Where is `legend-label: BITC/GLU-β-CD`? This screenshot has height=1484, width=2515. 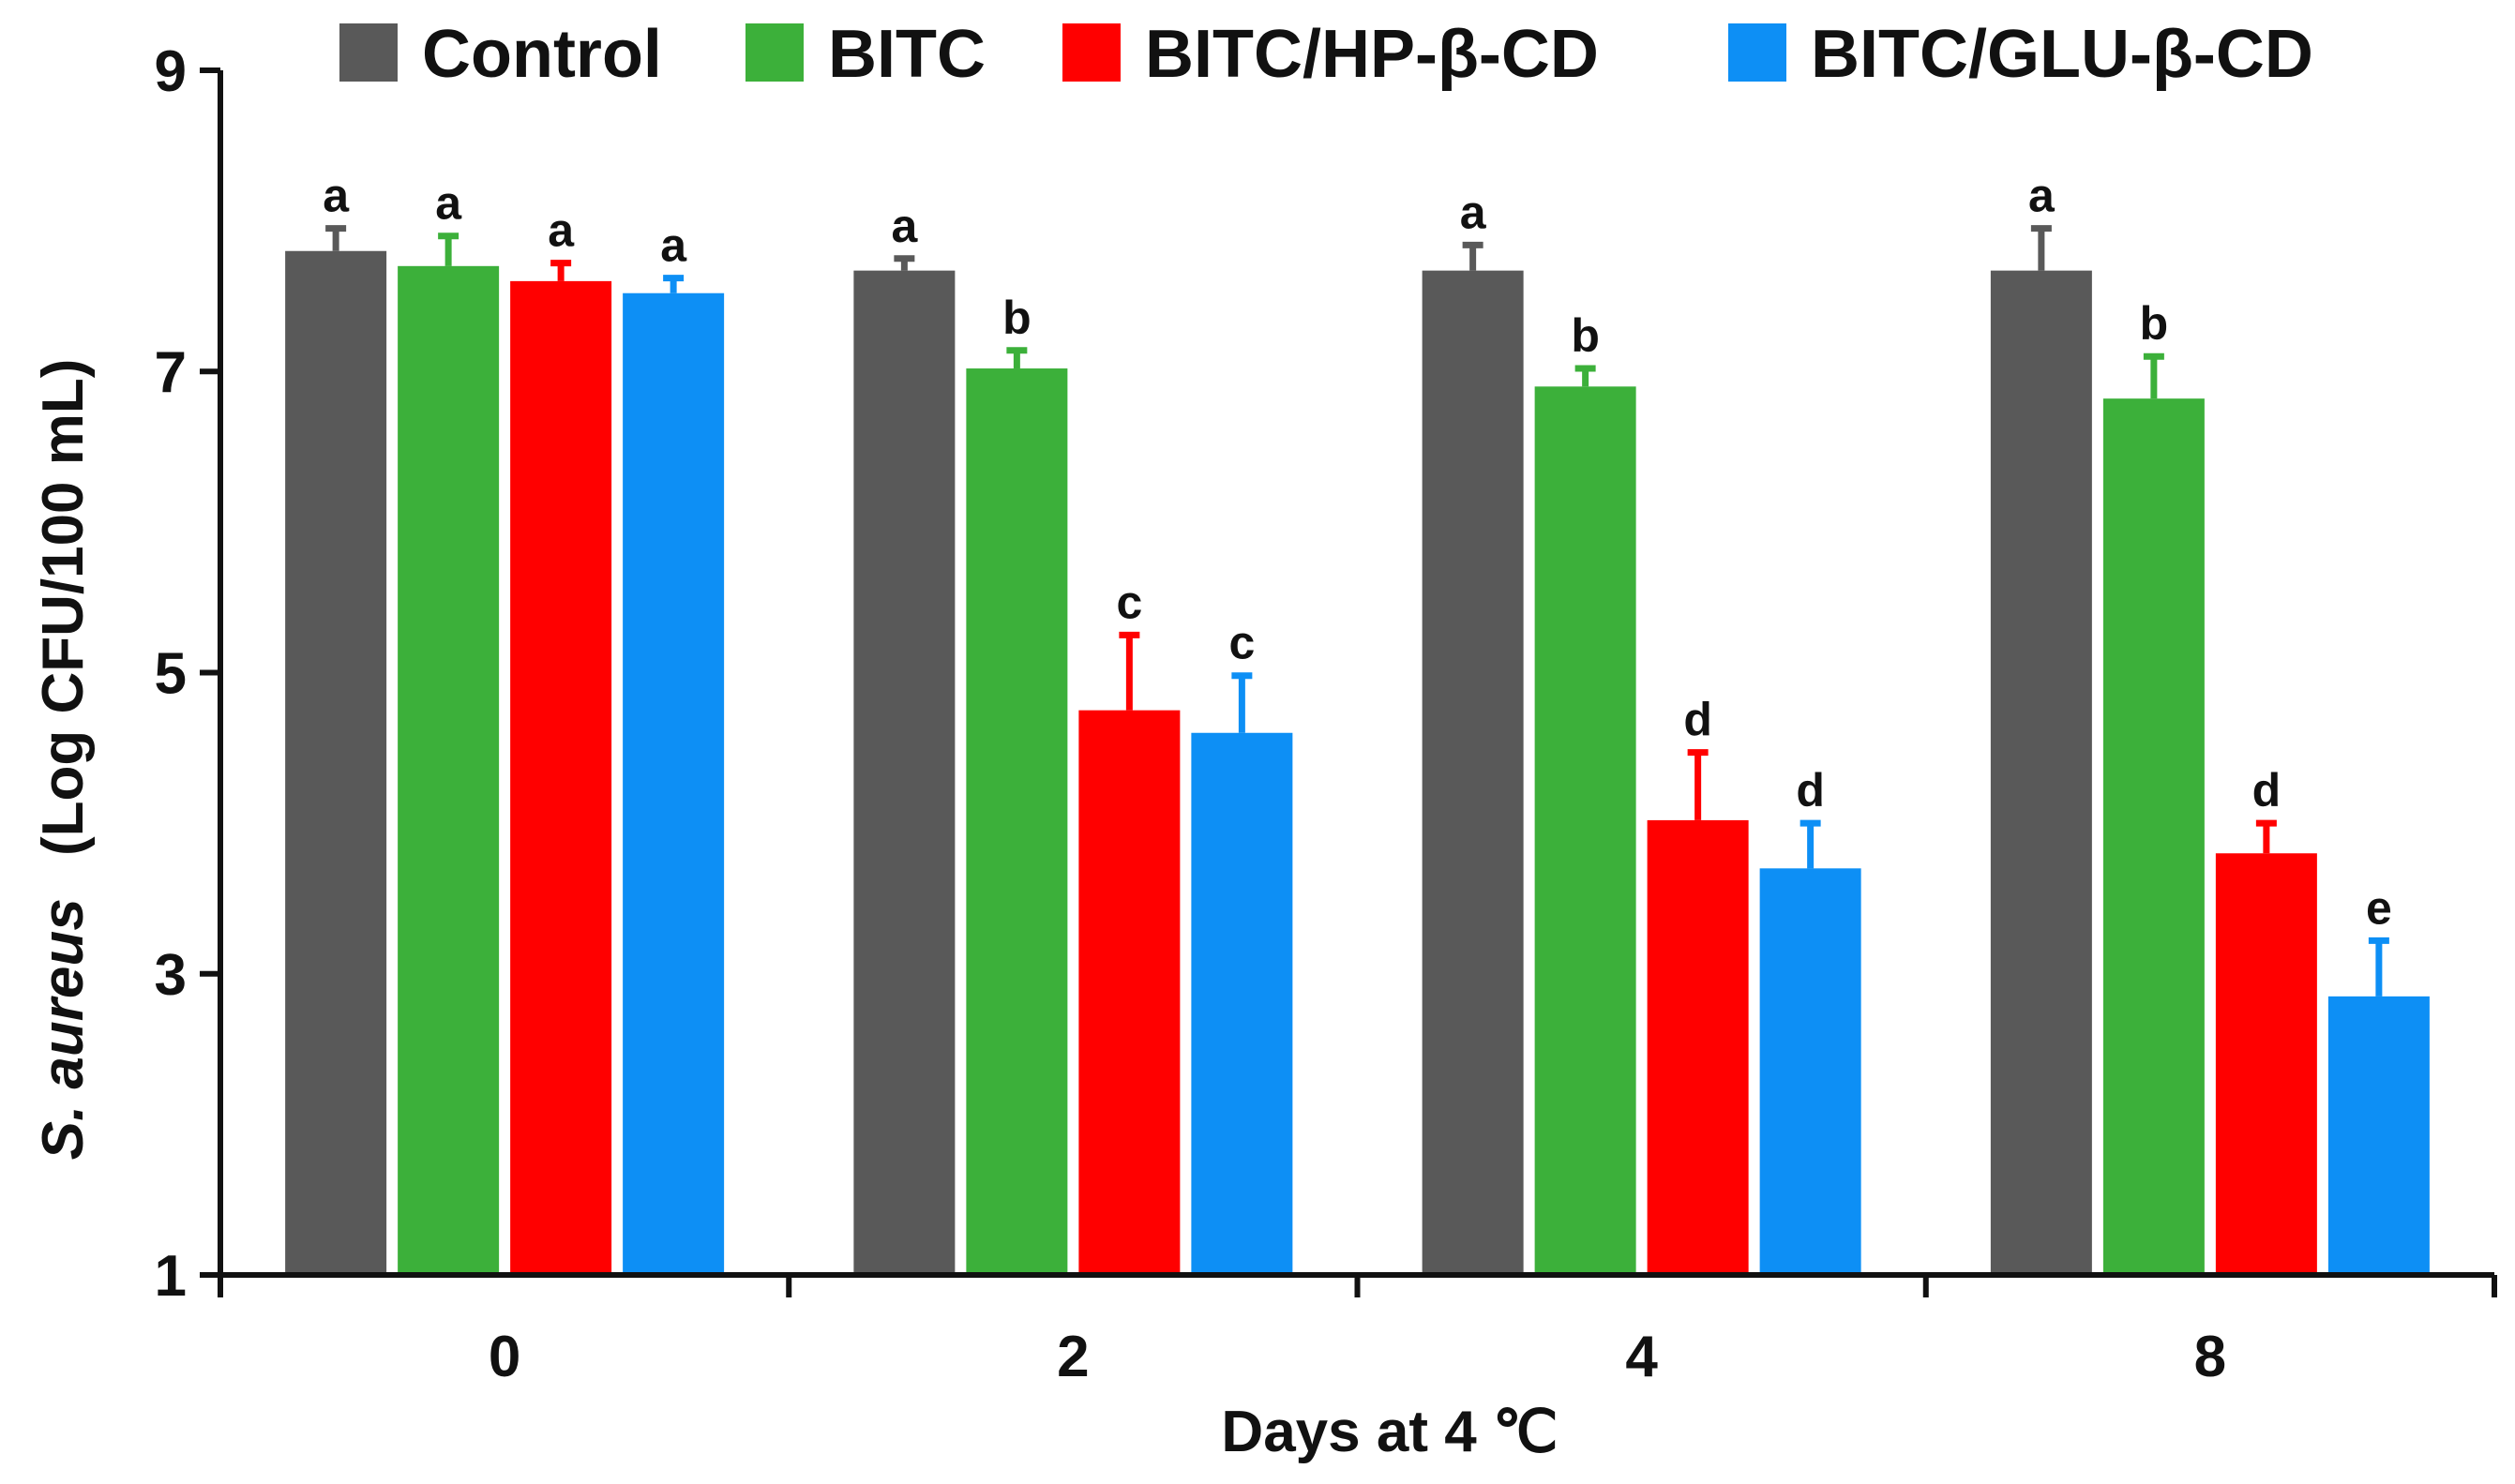 legend-label: BITC/GLU-β-CD is located at coordinates (2062, 54).